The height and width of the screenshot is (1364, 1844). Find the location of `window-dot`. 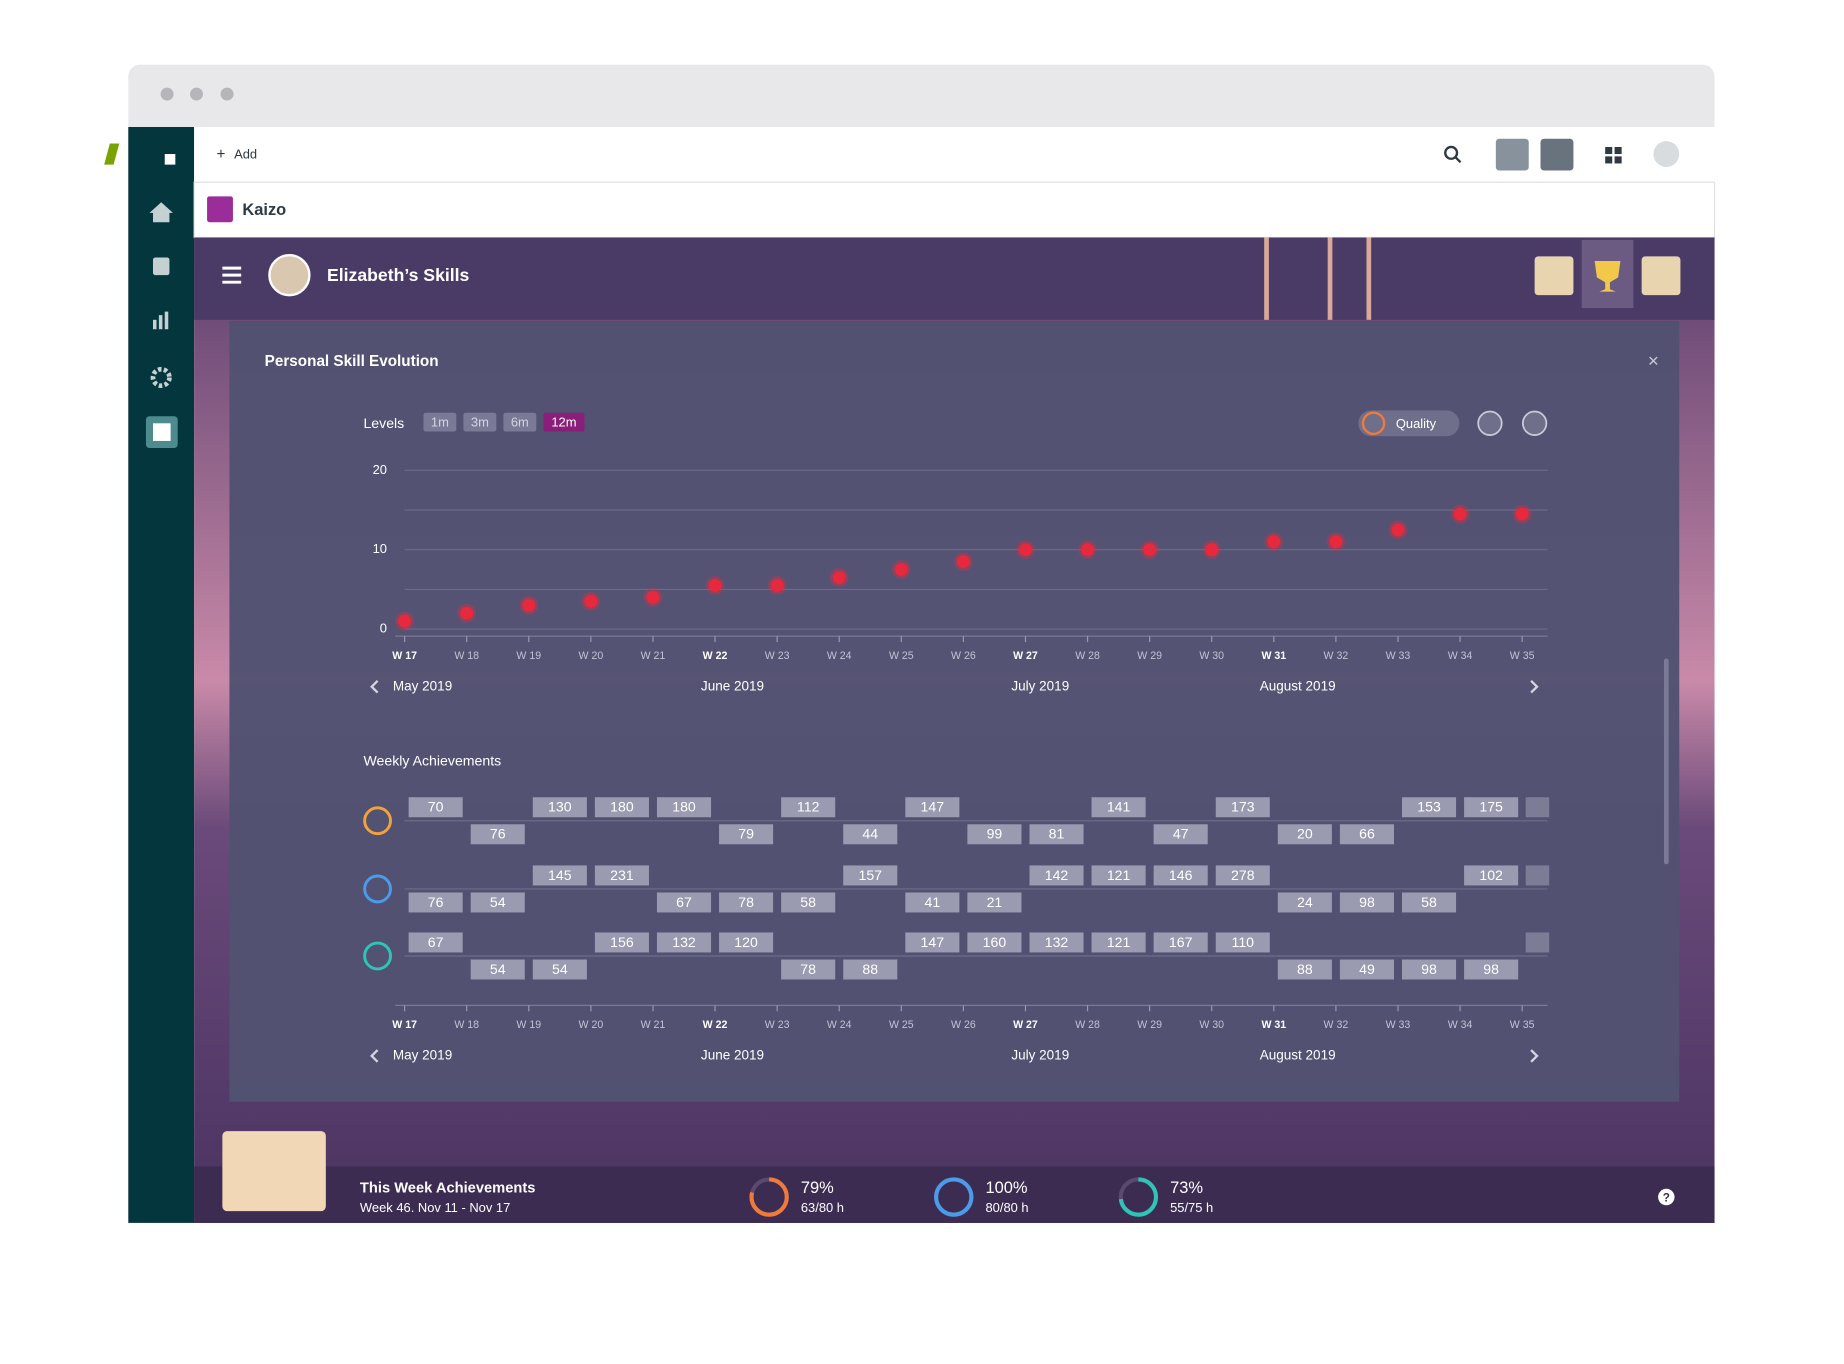

window-dot is located at coordinates (196, 94).